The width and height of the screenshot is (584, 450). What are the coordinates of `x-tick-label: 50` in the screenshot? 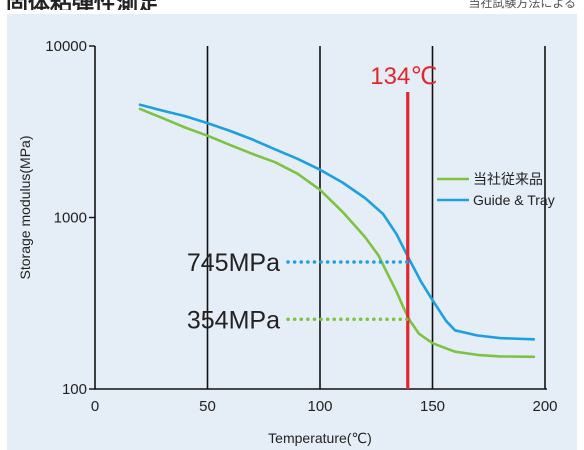 It's located at (207, 406).